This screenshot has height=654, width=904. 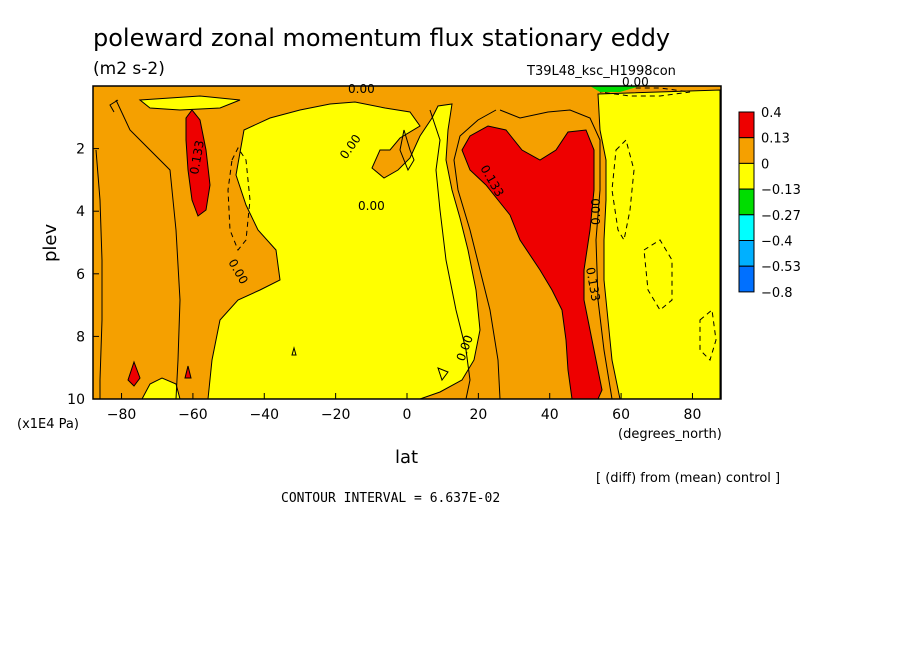 What do you see at coordinates (50, 242) in the screenshot?
I see `y-axis-label: plev` at bounding box center [50, 242].